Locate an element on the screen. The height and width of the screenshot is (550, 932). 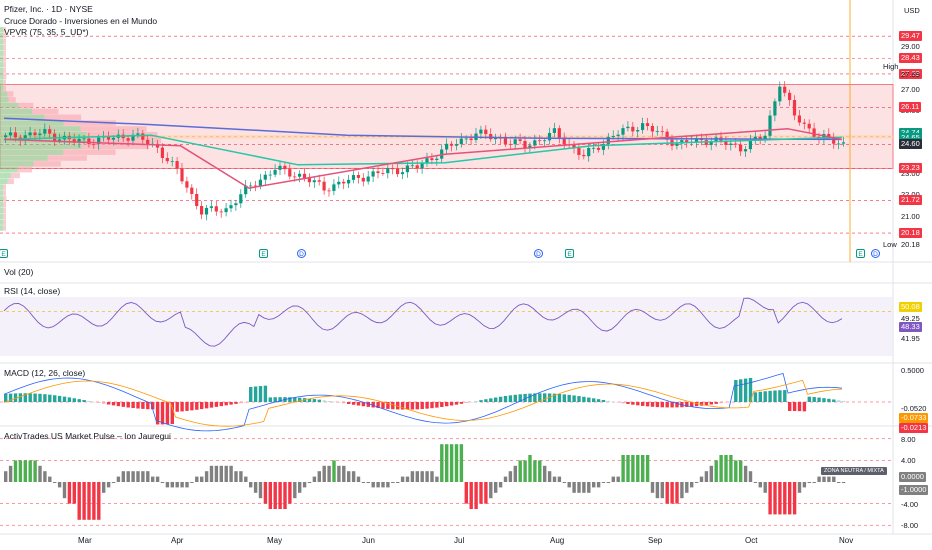
macd-pane-title: MACD (12, 26, close) is located at coordinates (45, 373).